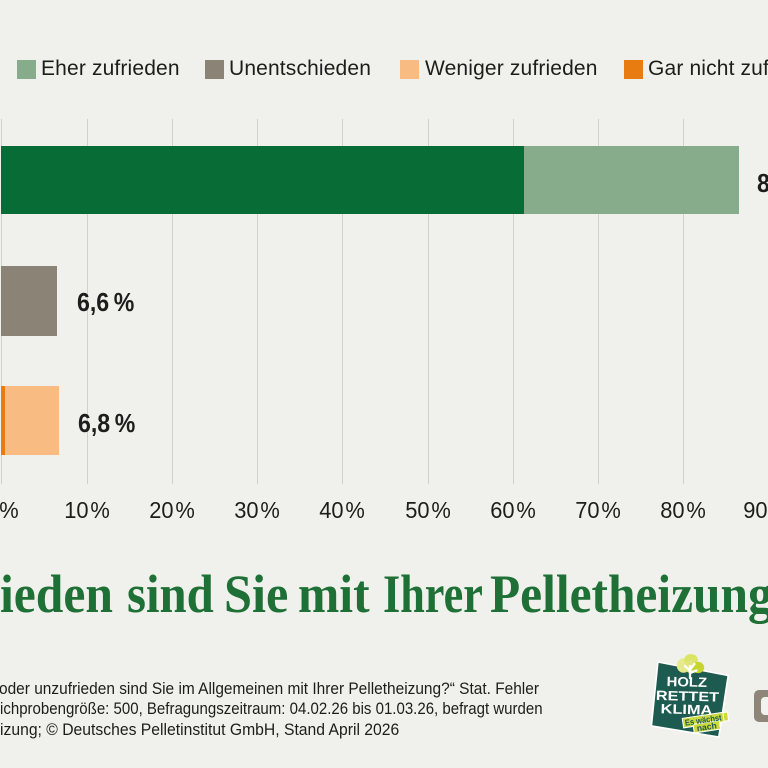  What do you see at coordinates (688, 696) in the screenshot?
I see `svg-text: RETTET` at bounding box center [688, 696].